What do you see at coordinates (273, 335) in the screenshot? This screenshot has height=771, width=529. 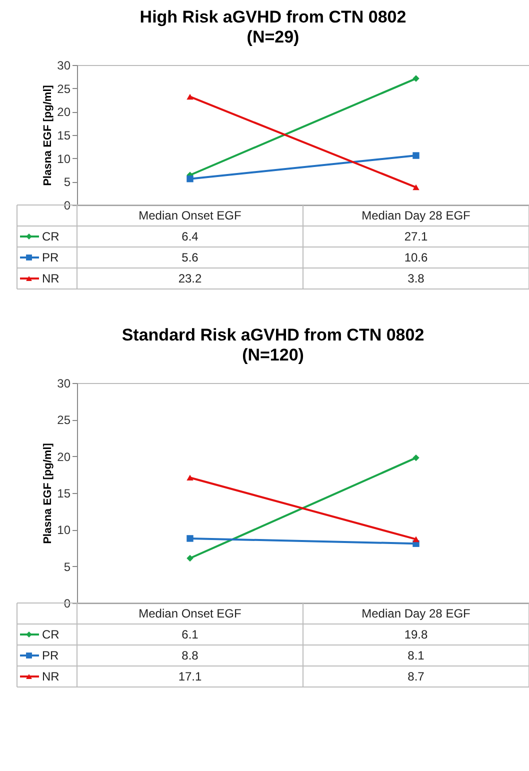 I see `chart-title: Standard Risk aGVHD from CTN 0802` at bounding box center [273, 335].